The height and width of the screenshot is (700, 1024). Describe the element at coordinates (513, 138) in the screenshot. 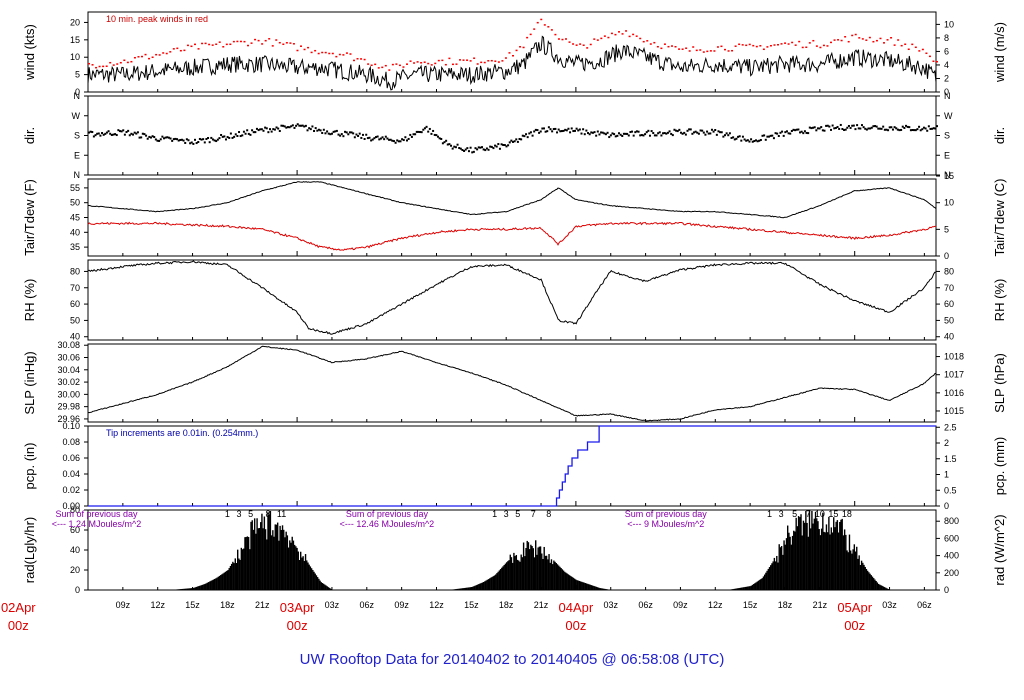

I see `series-wind-direction` at that location.